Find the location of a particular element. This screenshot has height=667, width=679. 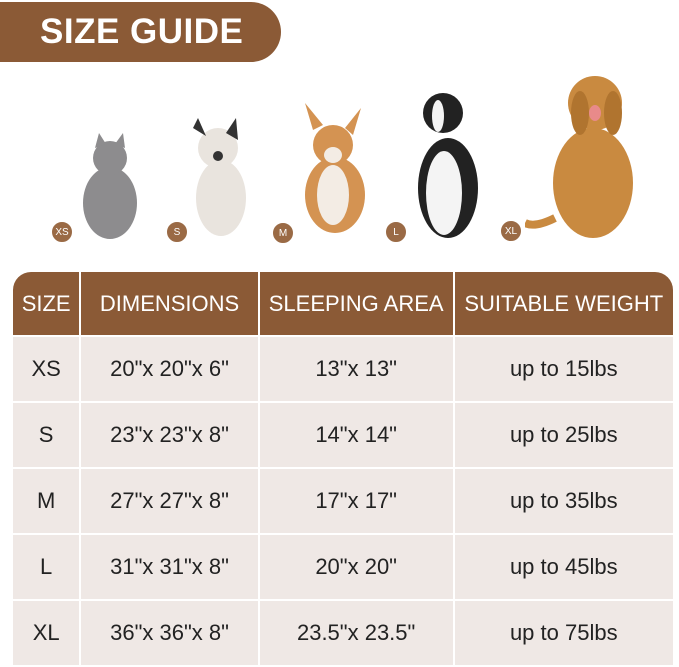

cat-image is located at coordinates (110, 186).